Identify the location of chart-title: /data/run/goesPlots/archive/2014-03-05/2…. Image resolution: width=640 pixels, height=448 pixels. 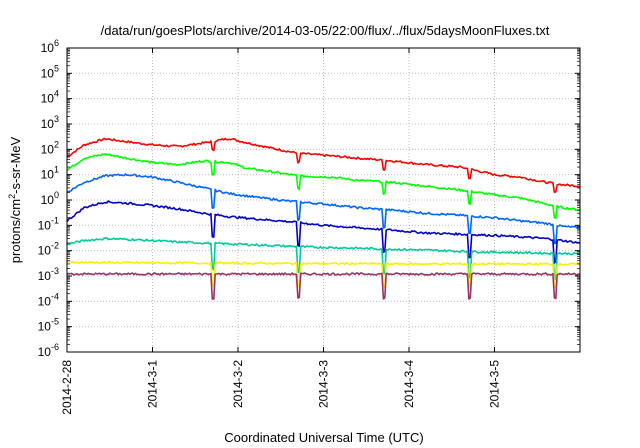
(325, 30).